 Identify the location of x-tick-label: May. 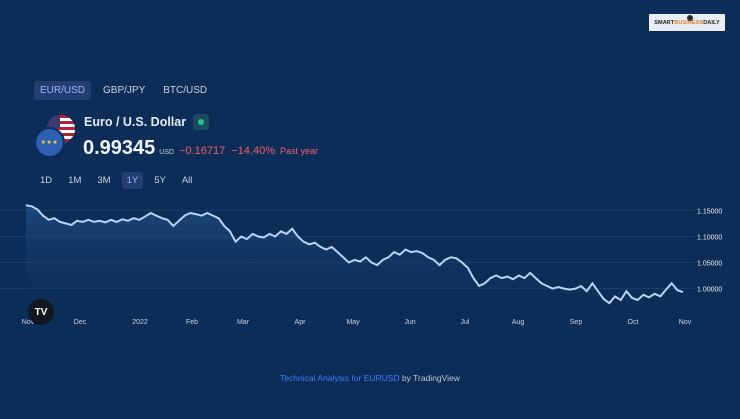
(353, 322).